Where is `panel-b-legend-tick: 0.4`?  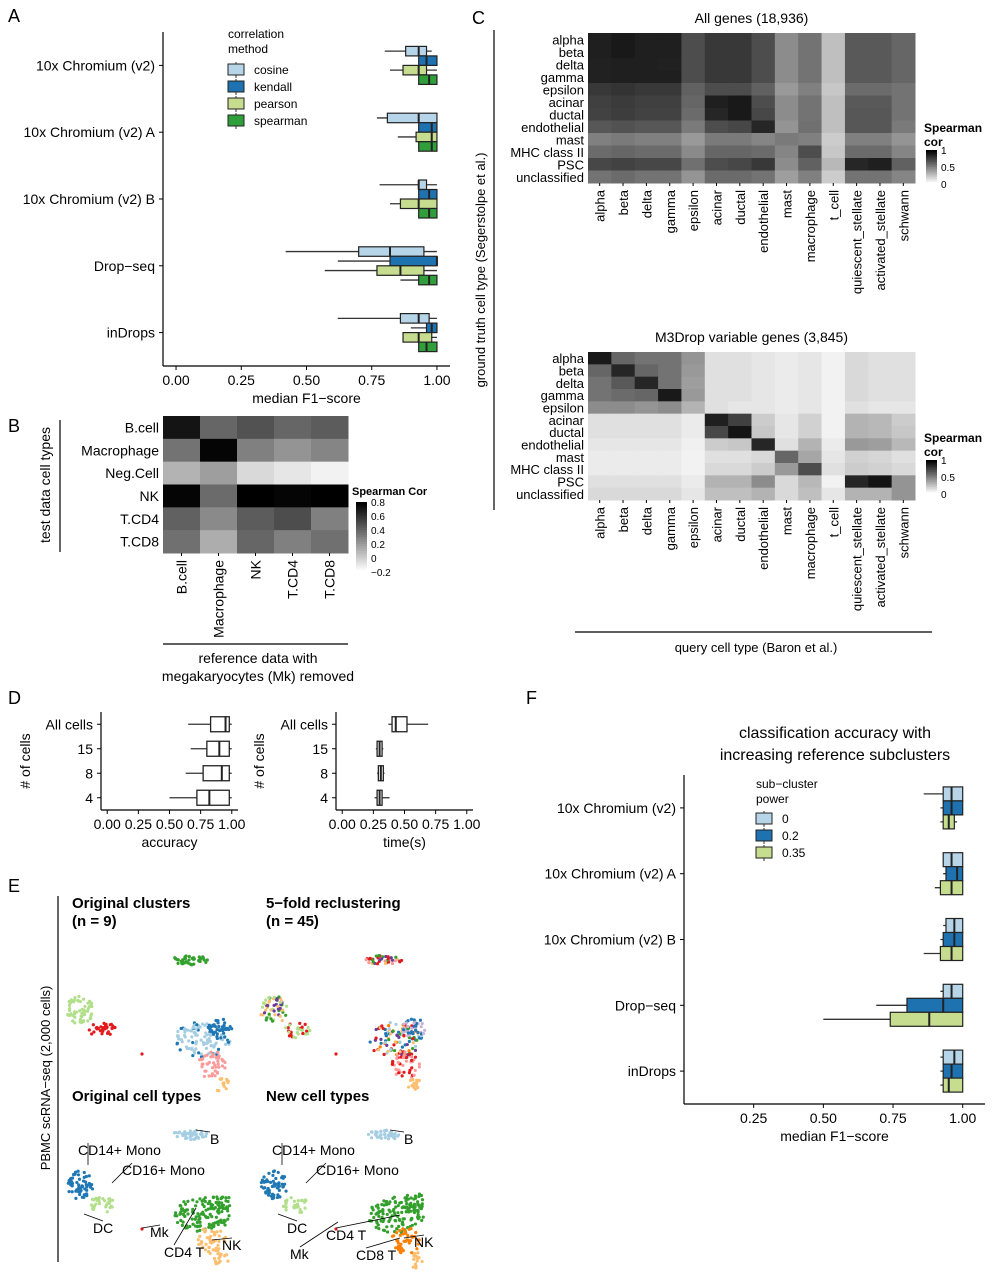
panel-b-legend-tick: 0.4 is located at coordinates (378, 531).